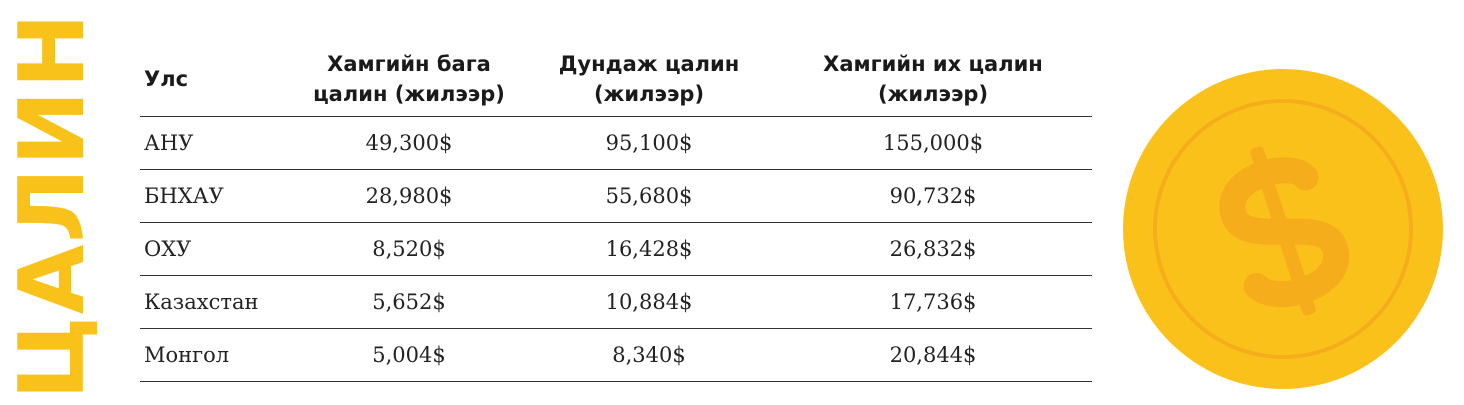 The width and height of the screenshot is (1464, 405). Describe the element at coordinates (409, 79) in the screenshot. I see `header-min-salary: Хамгийн бага цалин (жилээр)` at that location.